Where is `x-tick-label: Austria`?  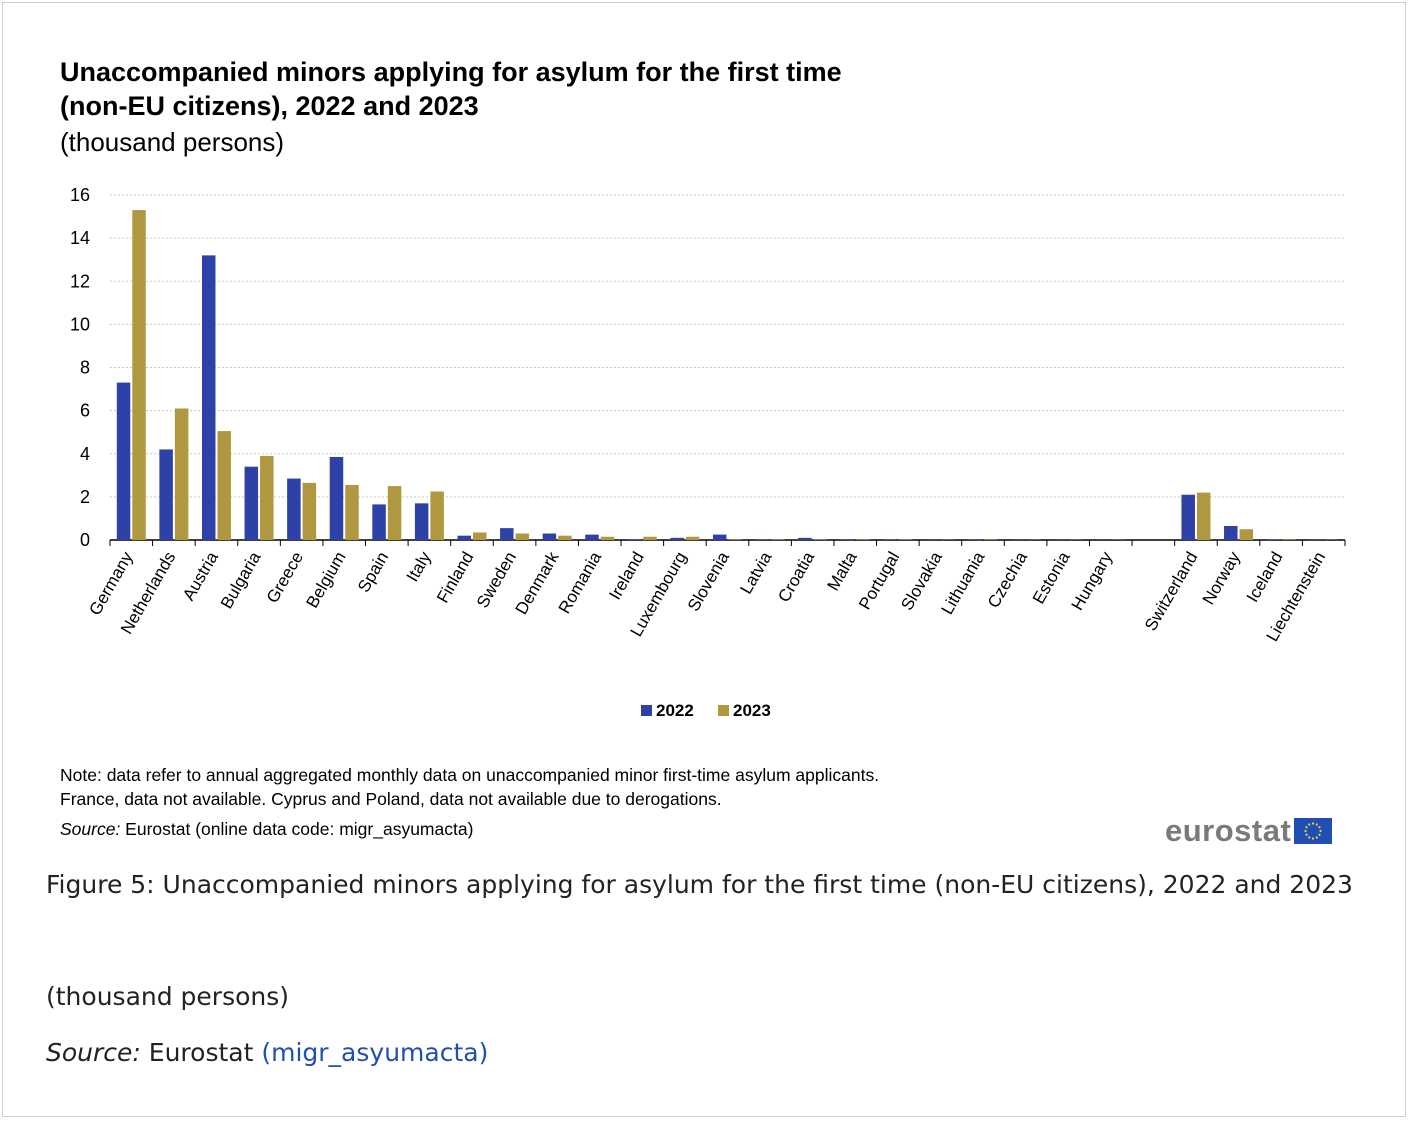
x-tick-label: Austria is located at coordinates (200, 576).